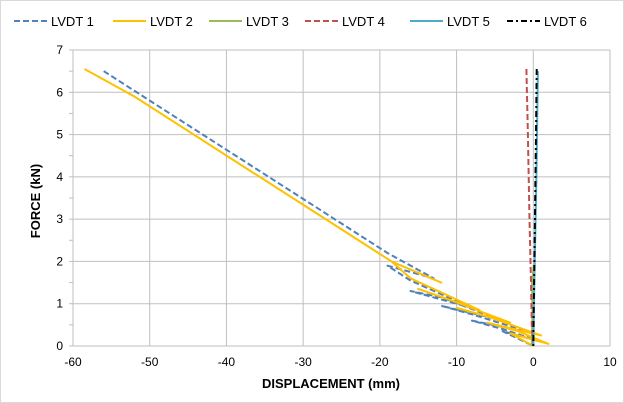 The width and height of the screenshot is (624, 403). Describe the element at coordinates (73, 362) in the screenshot. I see `x-tick-label: -60` at that location.